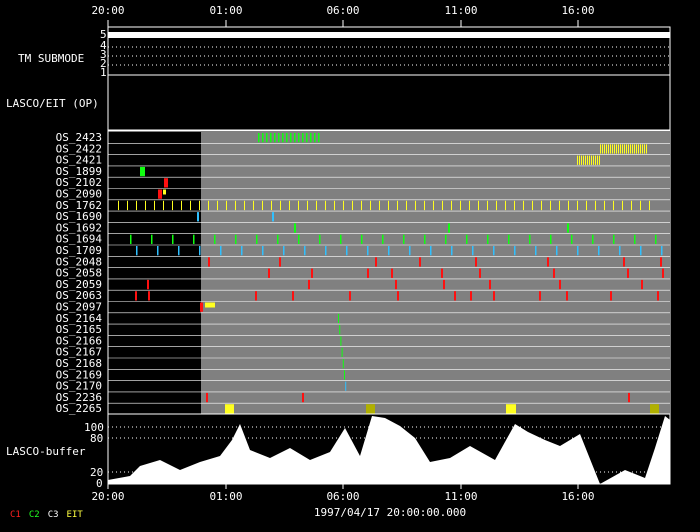  I want to click on row-label-os-2422: OS_2422, so click(79, 148).